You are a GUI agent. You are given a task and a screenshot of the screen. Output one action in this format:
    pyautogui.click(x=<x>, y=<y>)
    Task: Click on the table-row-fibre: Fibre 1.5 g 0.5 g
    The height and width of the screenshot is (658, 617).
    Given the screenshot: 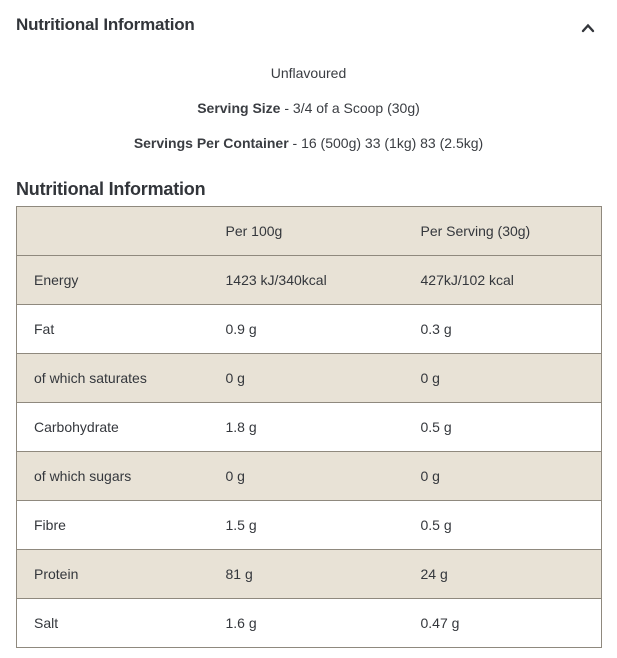 What is the action you would take?
    pyautogui.click(x=309, y=525)
    